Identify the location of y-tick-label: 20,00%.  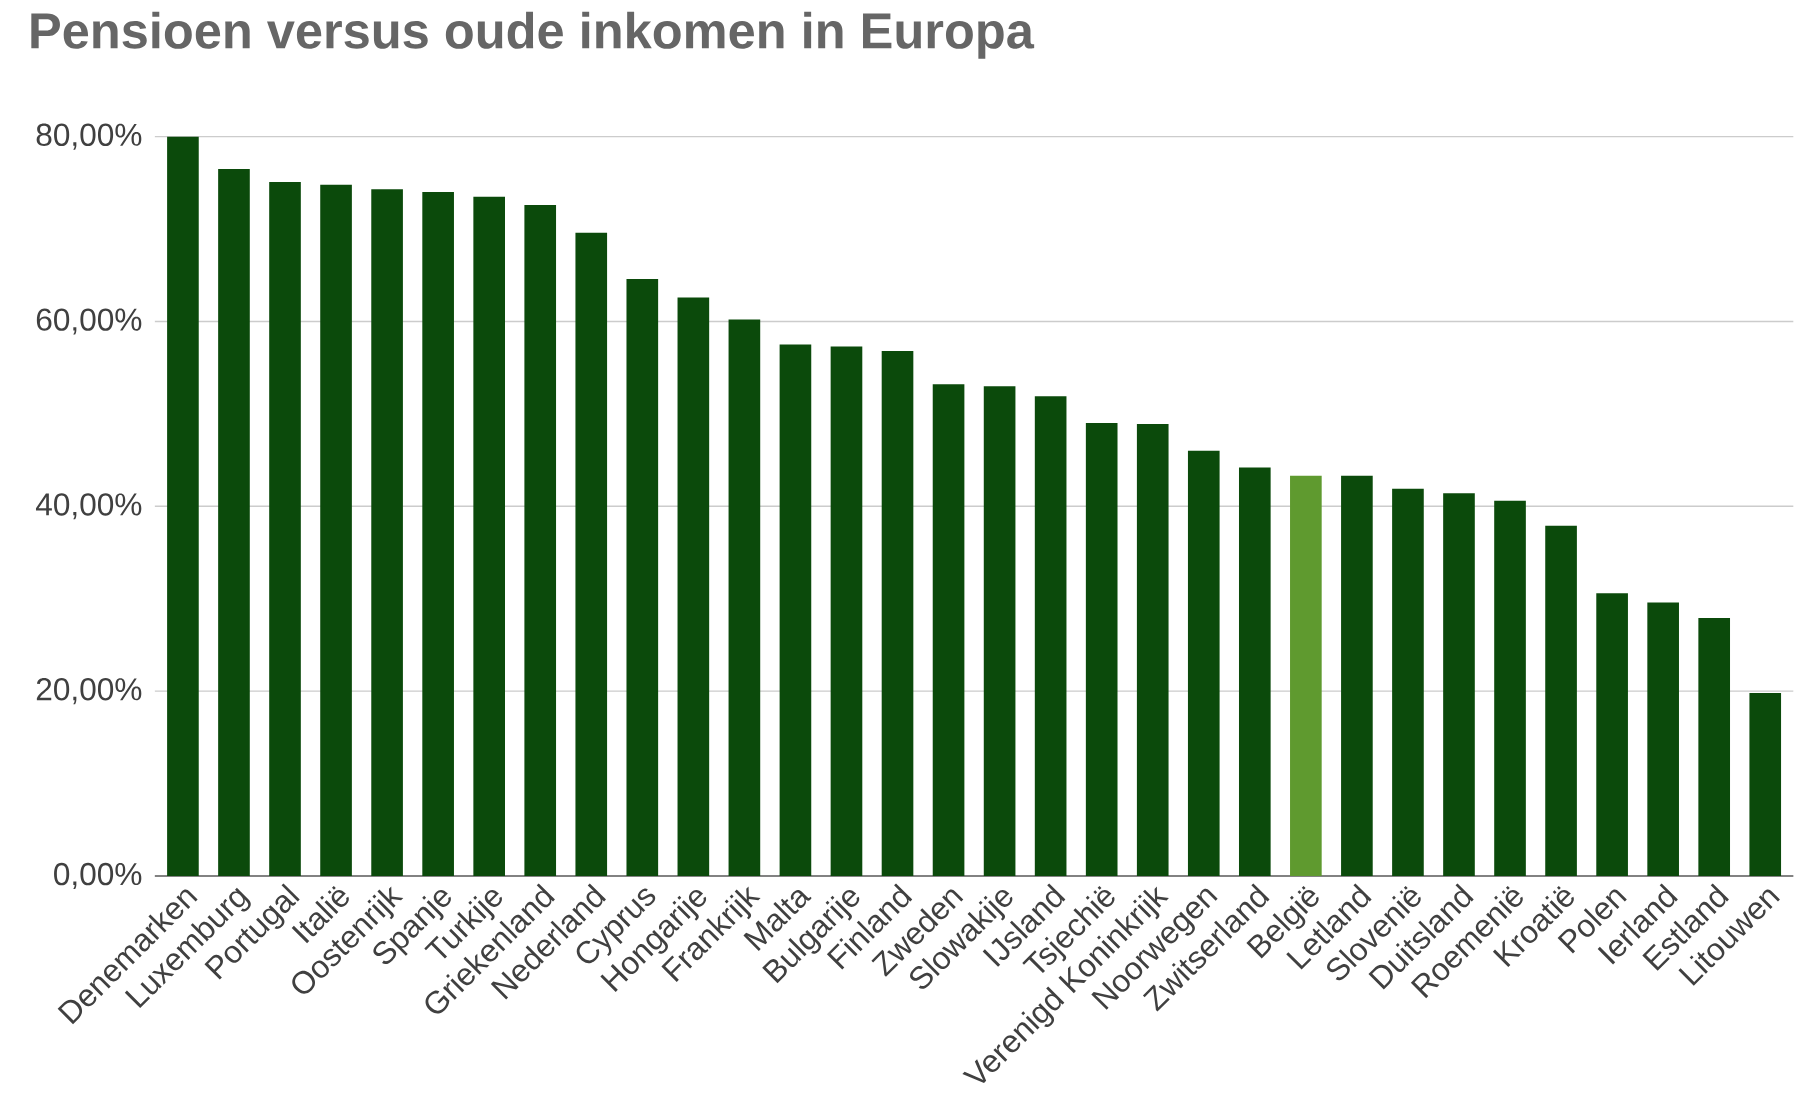
(89, 691).